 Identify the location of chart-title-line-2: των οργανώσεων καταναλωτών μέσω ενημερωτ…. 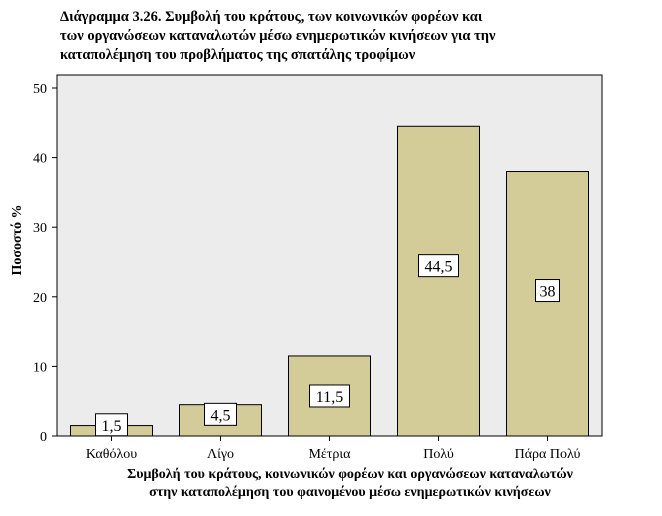
(278, 36).